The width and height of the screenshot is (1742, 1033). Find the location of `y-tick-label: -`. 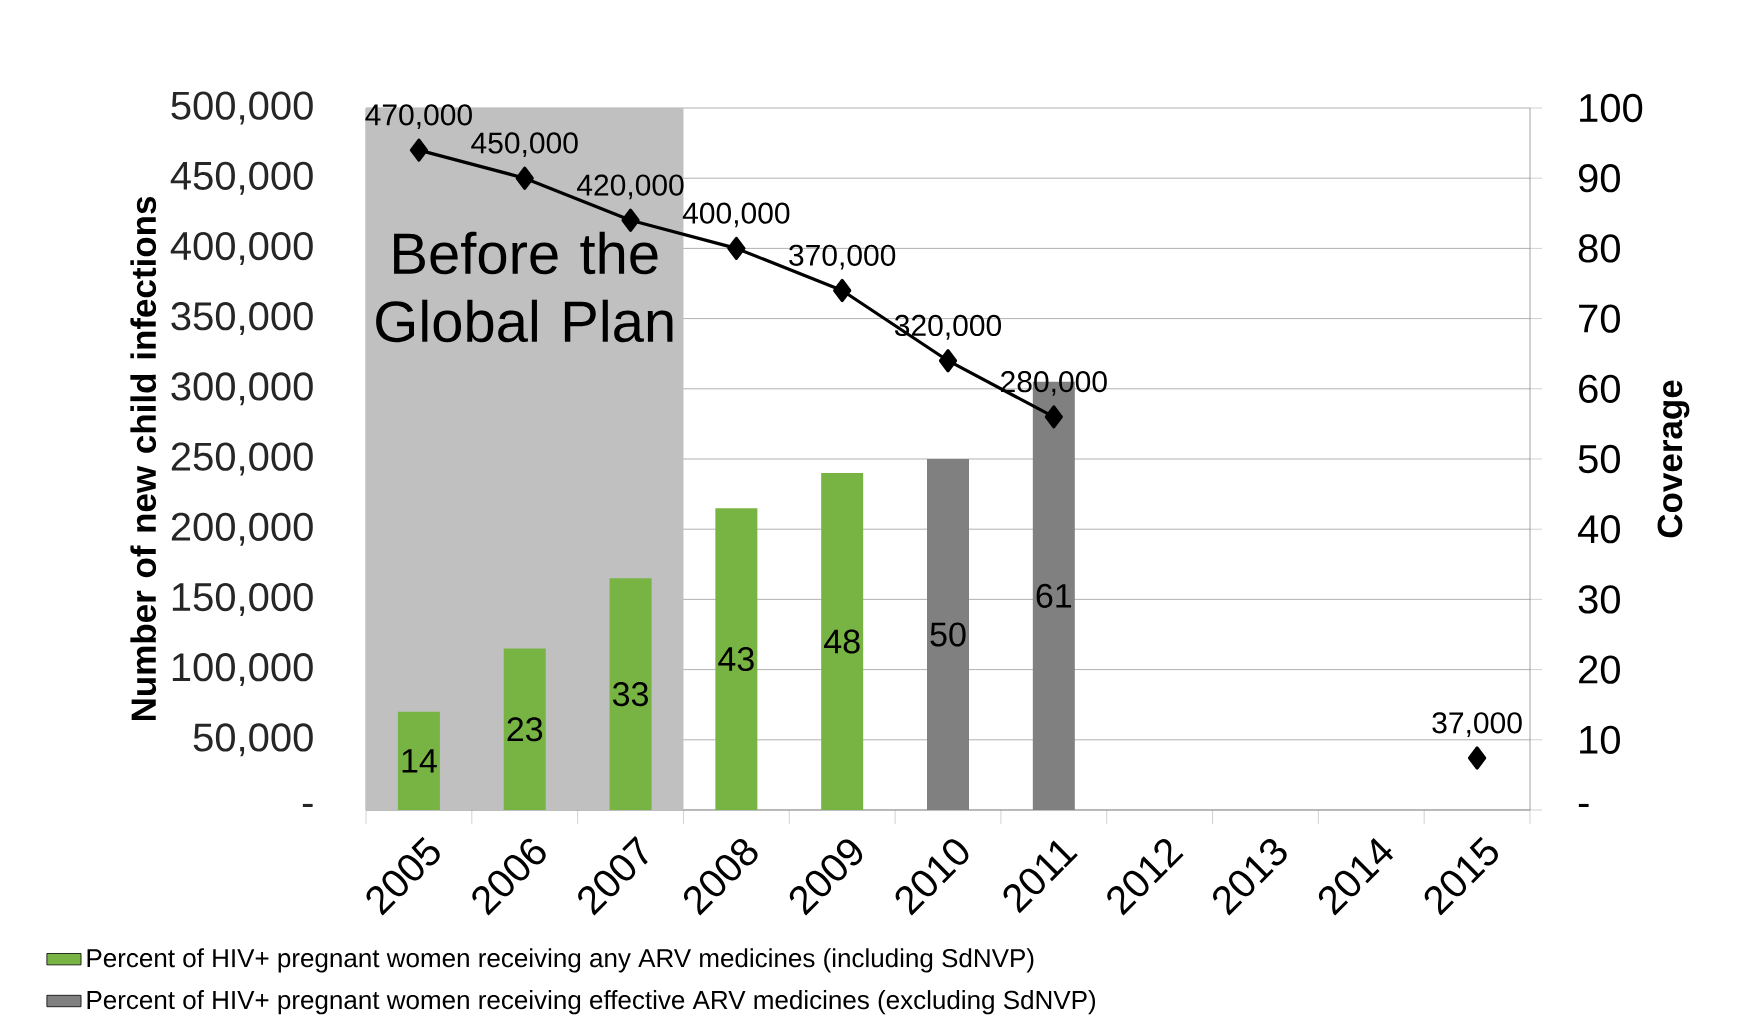

y-tick-label: - is located at coordinates (307, 805).